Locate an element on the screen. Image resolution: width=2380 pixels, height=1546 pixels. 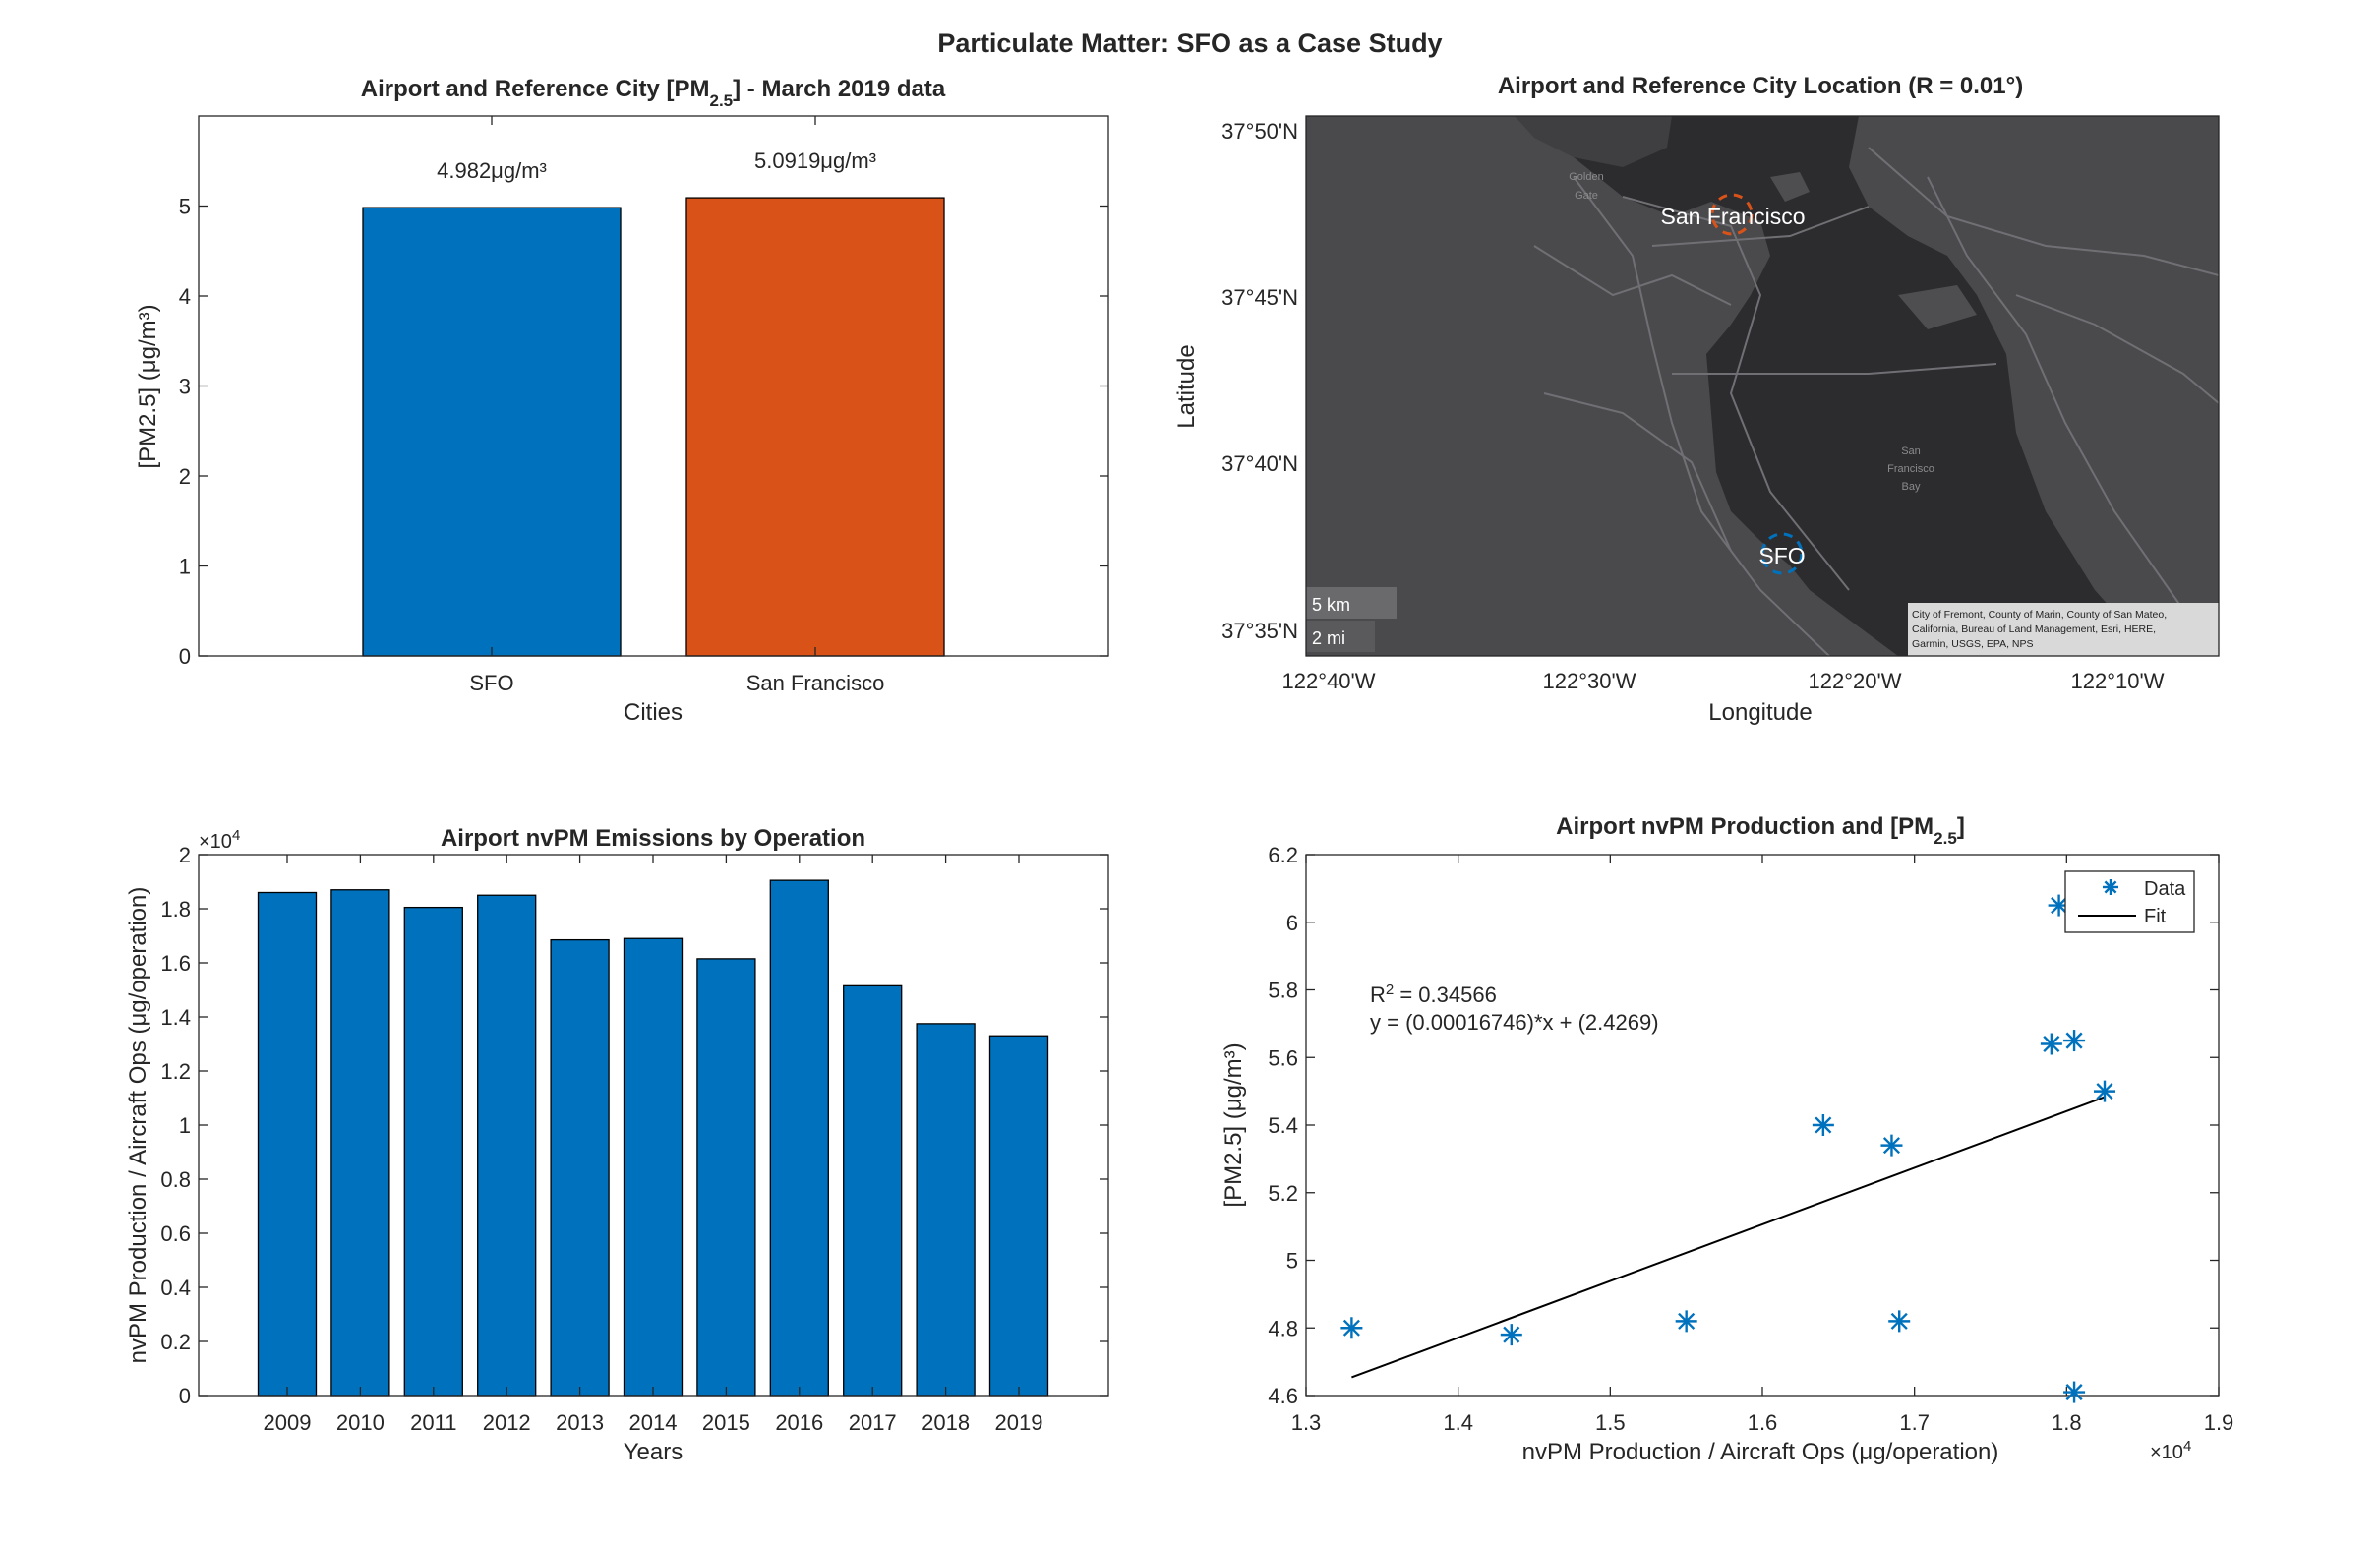
x-tick-label: 1.5 is located at coordinates (1610, 1422).